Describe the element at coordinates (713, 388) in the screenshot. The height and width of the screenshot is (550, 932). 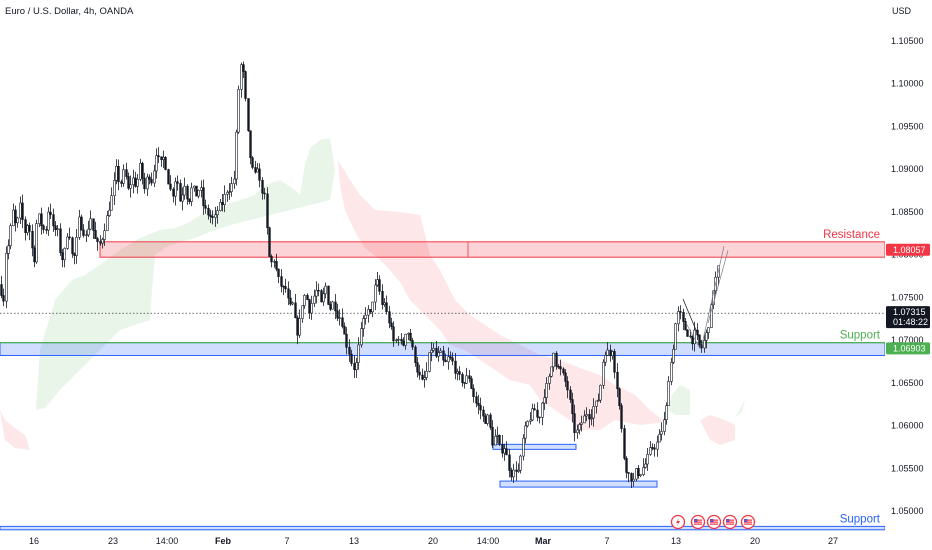
I see `overlay-layer` at that location.